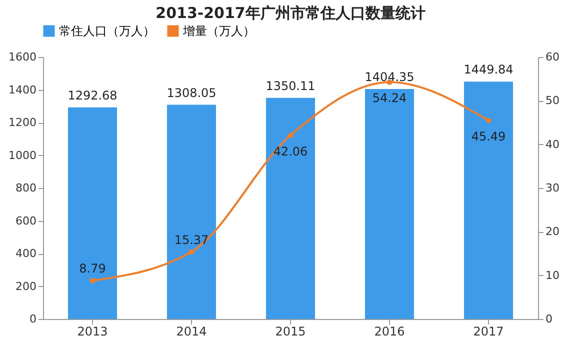 The image size is (567, 343). What do you see at coordinates (191, 331) in the screenshot?
I see `x-tick-label: 2014` at bounding box center [191, 331].